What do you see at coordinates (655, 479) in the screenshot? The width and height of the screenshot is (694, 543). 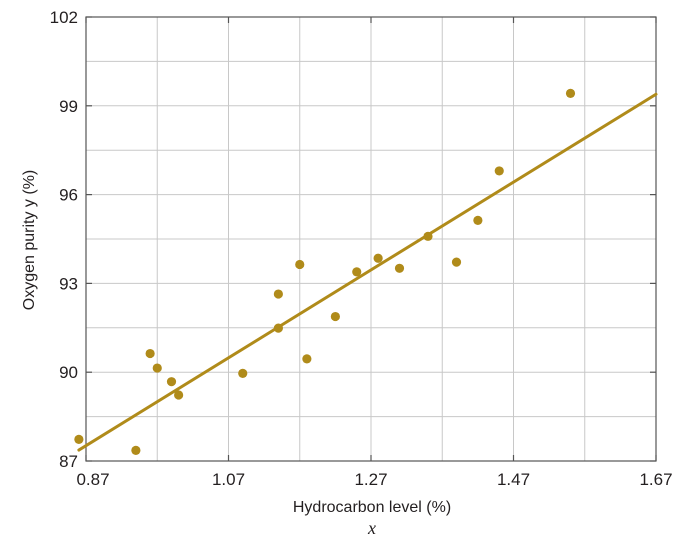 I see `x-tick-label: 1.67` at bounding box center [655, 479].